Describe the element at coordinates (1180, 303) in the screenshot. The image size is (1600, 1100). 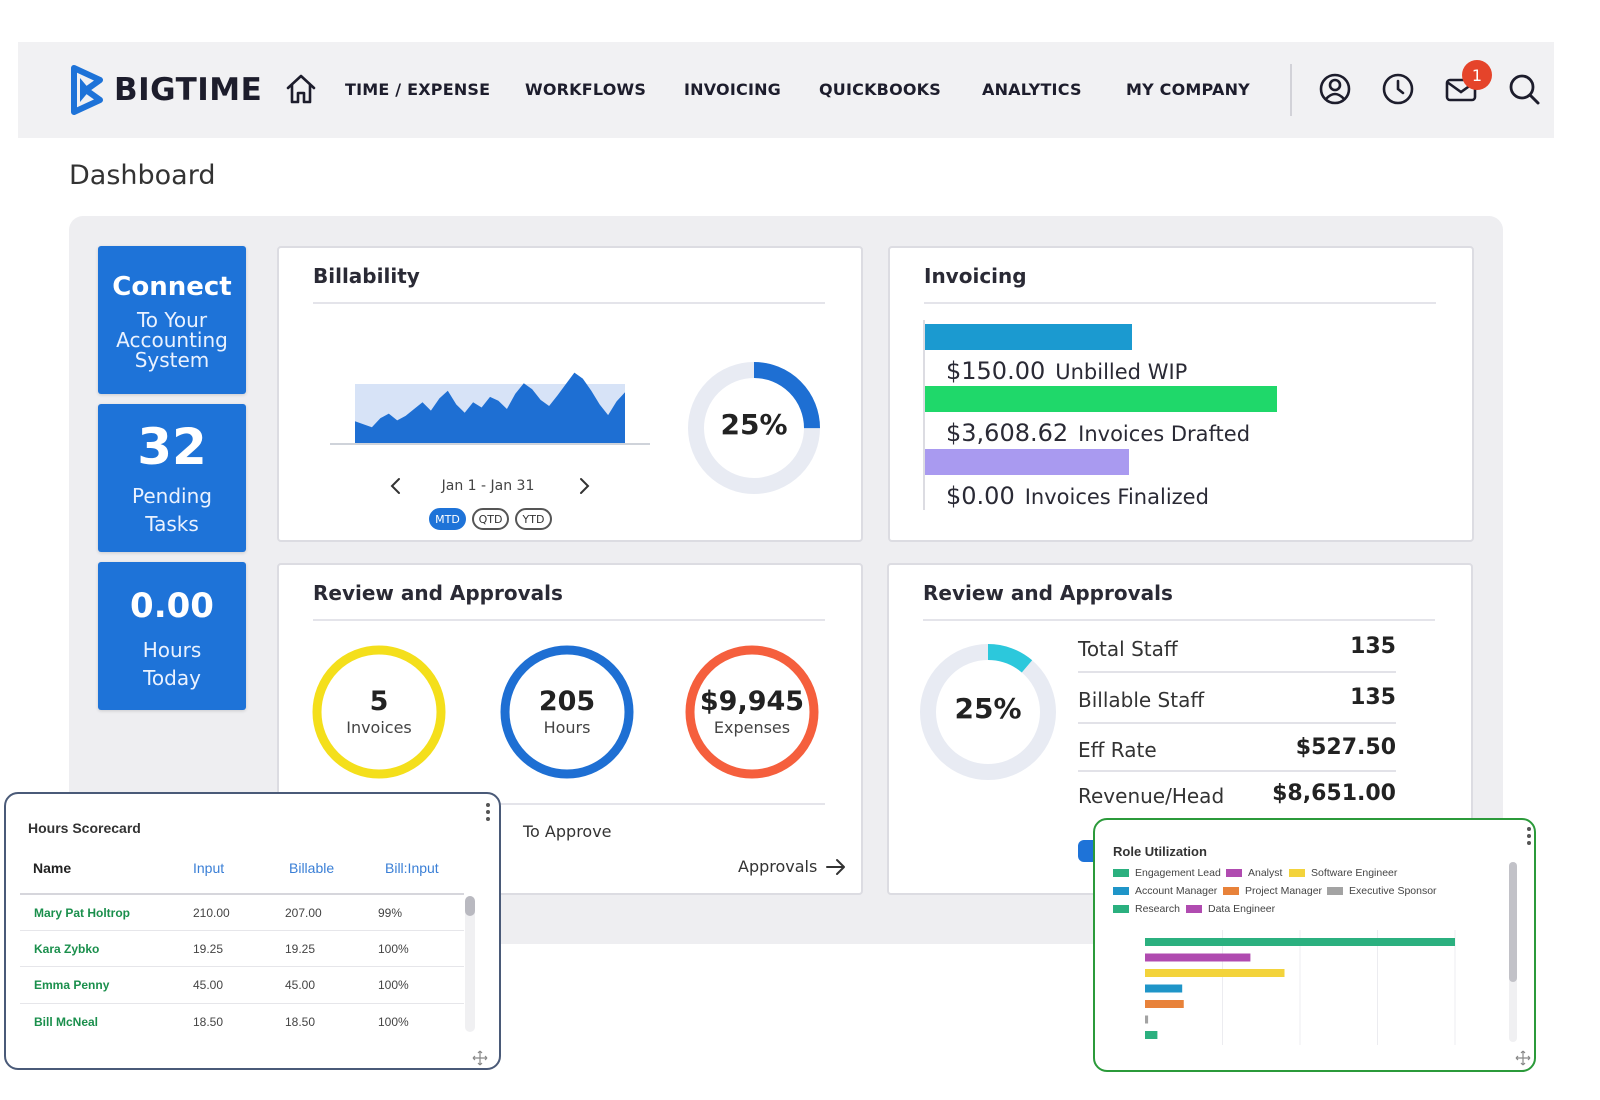
I see `invoicing-rule` at that location.